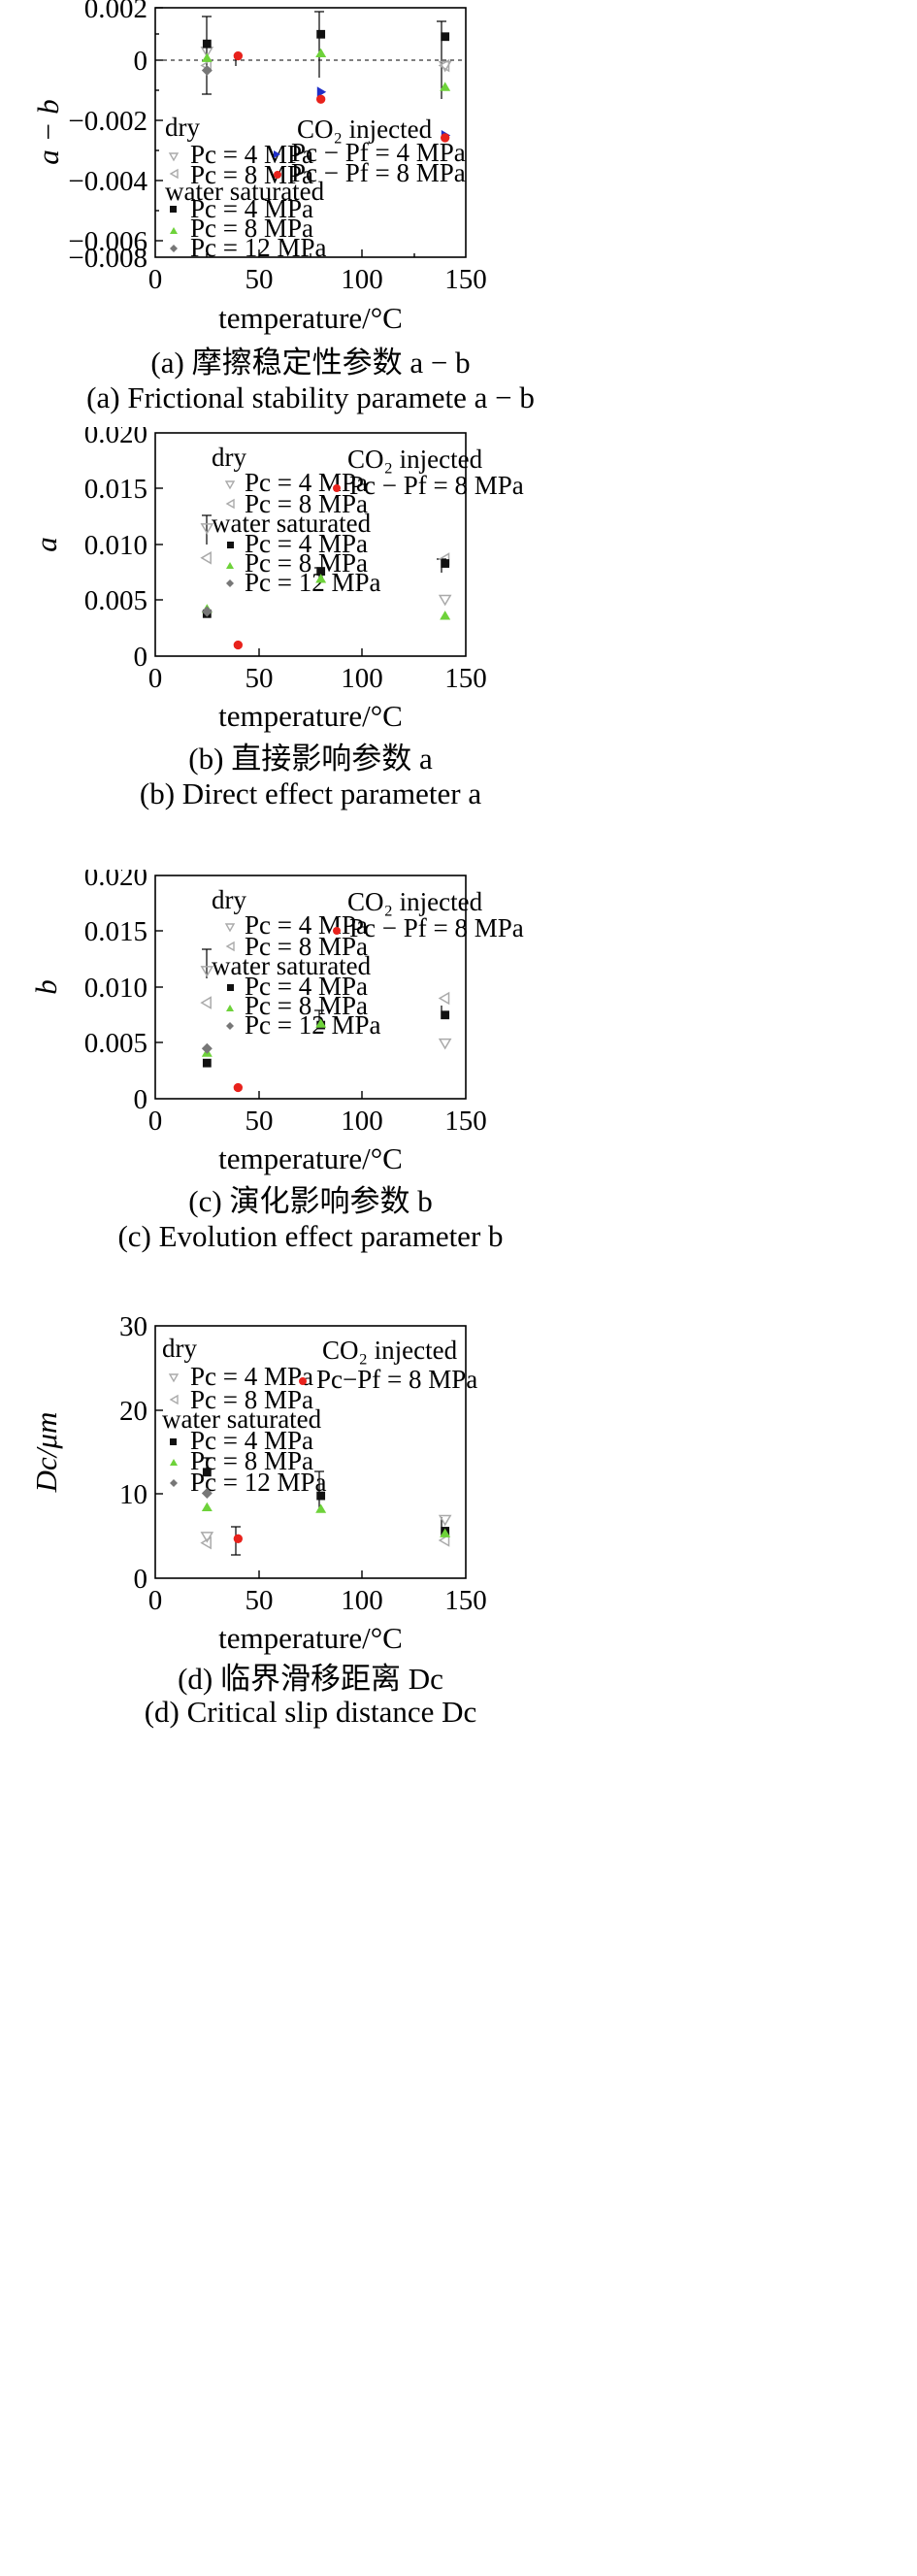  Describe the element at coordinates (310, 363) in the screenshot. I see `caption-cn: (a) 摩擦稳定性参数 a − b` at that location.